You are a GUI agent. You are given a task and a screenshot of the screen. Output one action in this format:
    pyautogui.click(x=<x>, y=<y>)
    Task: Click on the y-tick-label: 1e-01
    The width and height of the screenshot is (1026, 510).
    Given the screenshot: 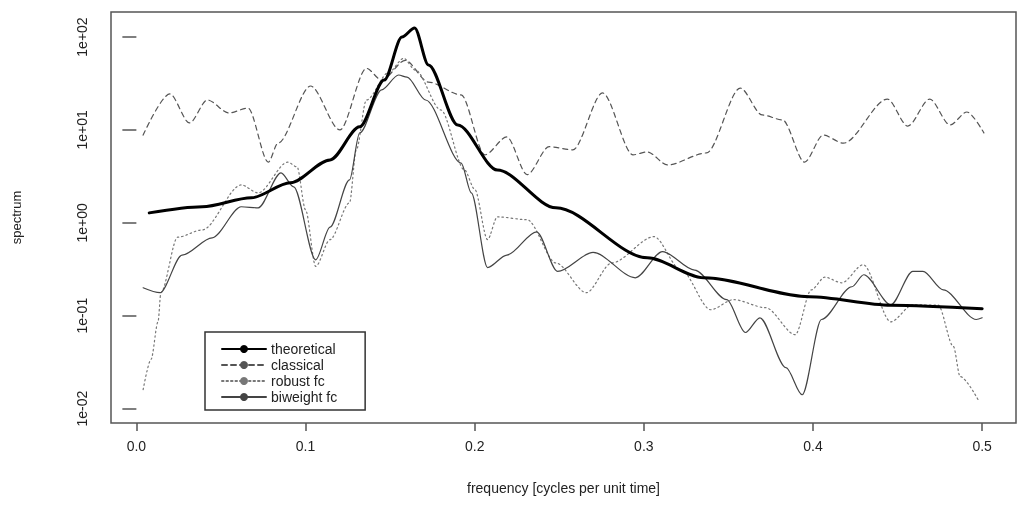 What is the action you would take?
    pyautogui.click(x=82, y=315)
    